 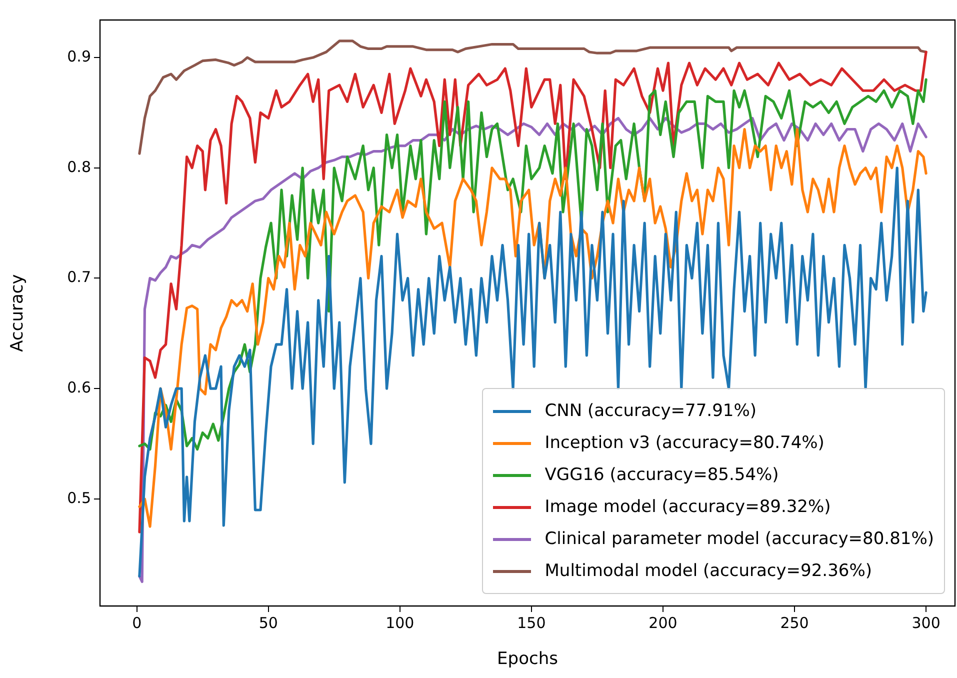 I want to click on x-tick-label: 200, so click(x=663, y=623).